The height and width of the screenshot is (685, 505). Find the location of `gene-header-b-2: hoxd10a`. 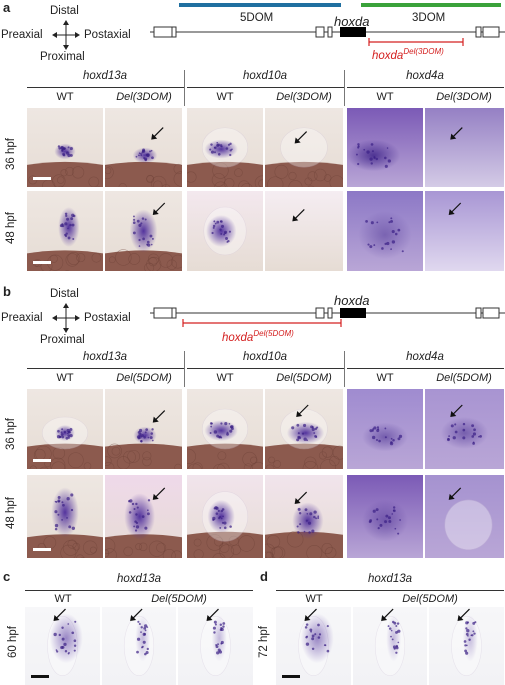

gene-header-b-2: hoxd10a is located at coordinates (265, 357).